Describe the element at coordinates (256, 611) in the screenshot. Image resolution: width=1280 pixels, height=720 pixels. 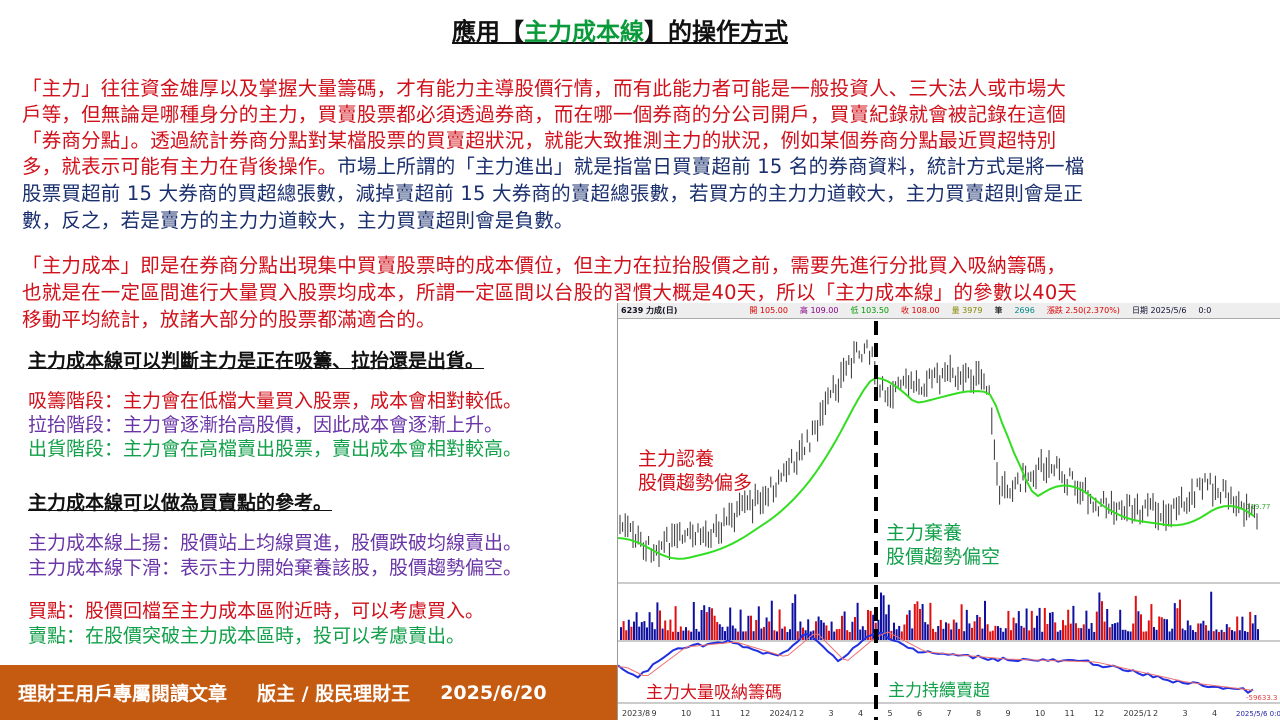
I see `section3-item: 買點：股價回檔至主力成本區附近時，可以考慮買入。` at that location.